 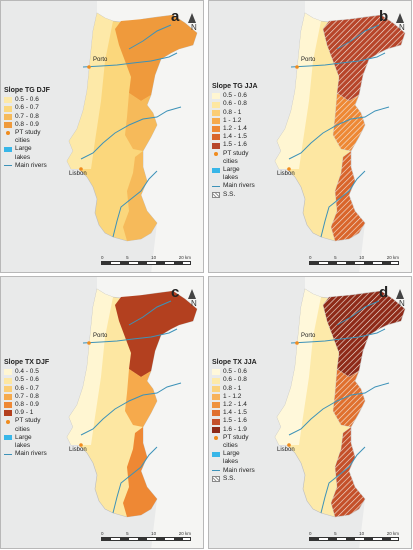 I want to click on legend-class-label: 0.8 - 0.9, so click(x=27, y=405).